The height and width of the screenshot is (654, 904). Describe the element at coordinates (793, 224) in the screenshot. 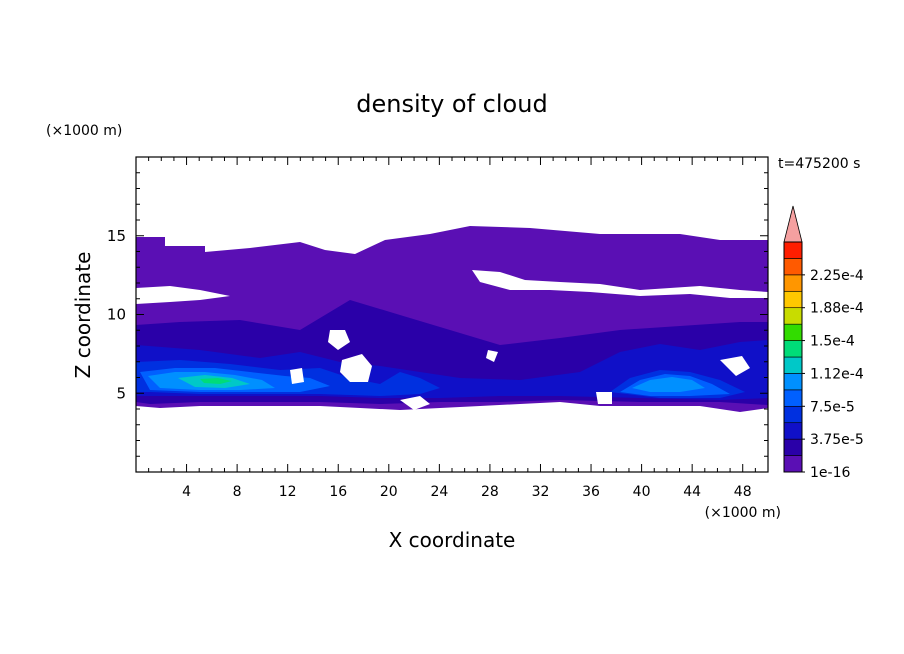

I see `colorbar-extend-arrow` at that location.